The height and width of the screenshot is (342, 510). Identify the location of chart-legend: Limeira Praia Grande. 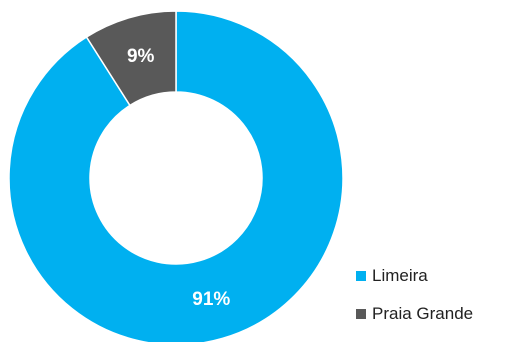
(414, 304).